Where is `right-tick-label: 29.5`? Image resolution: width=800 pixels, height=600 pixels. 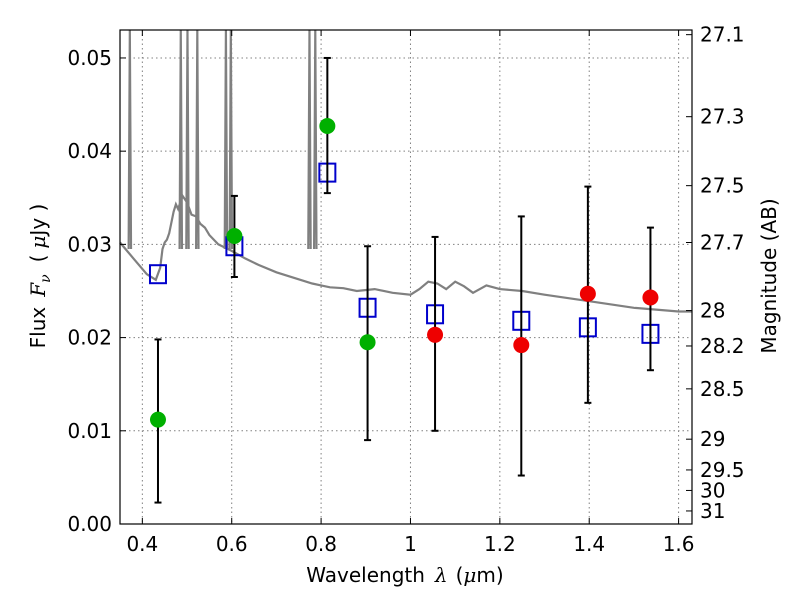 right-tick-label: 29.5 is located at coordinates (722, 470).